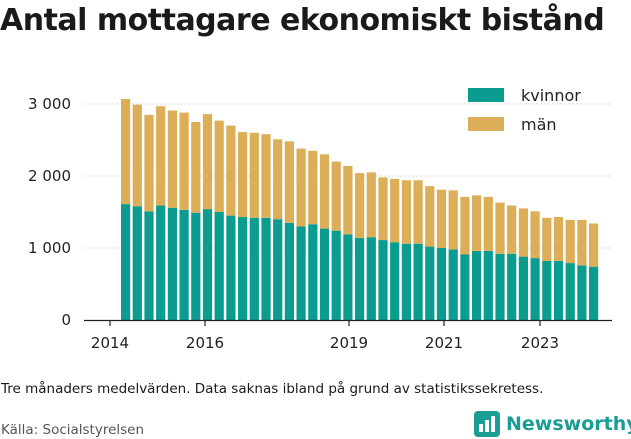 This screenshot has width=631, height=439. I want to click on brand-name: Newsworthy, so click(568, 424).